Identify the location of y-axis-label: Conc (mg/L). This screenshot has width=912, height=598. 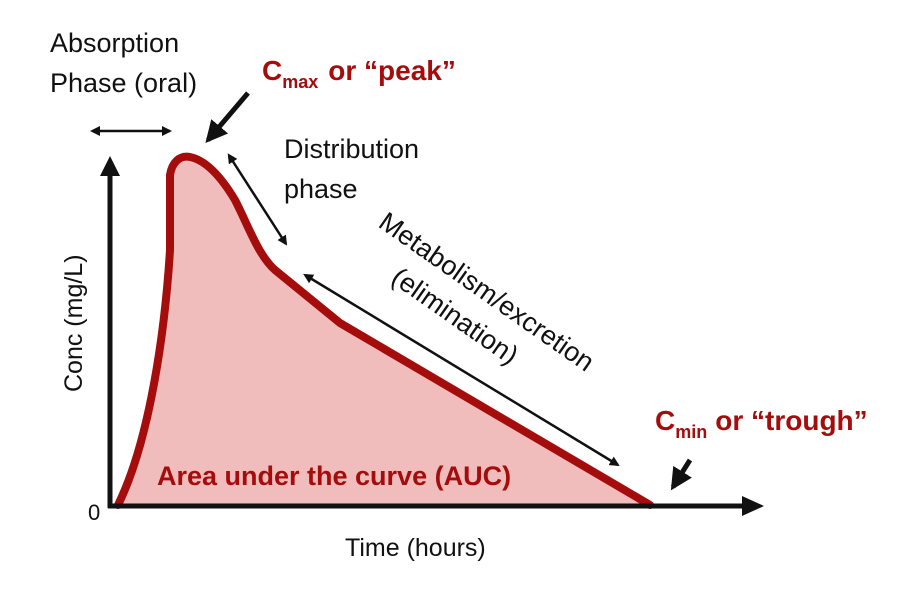
(74, 323).